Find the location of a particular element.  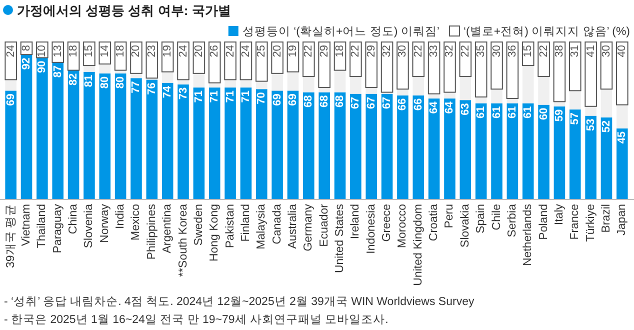

chart-title: 가정에서의 성평등 성취 여부: 국가별 is located at coordinates (124, 10).